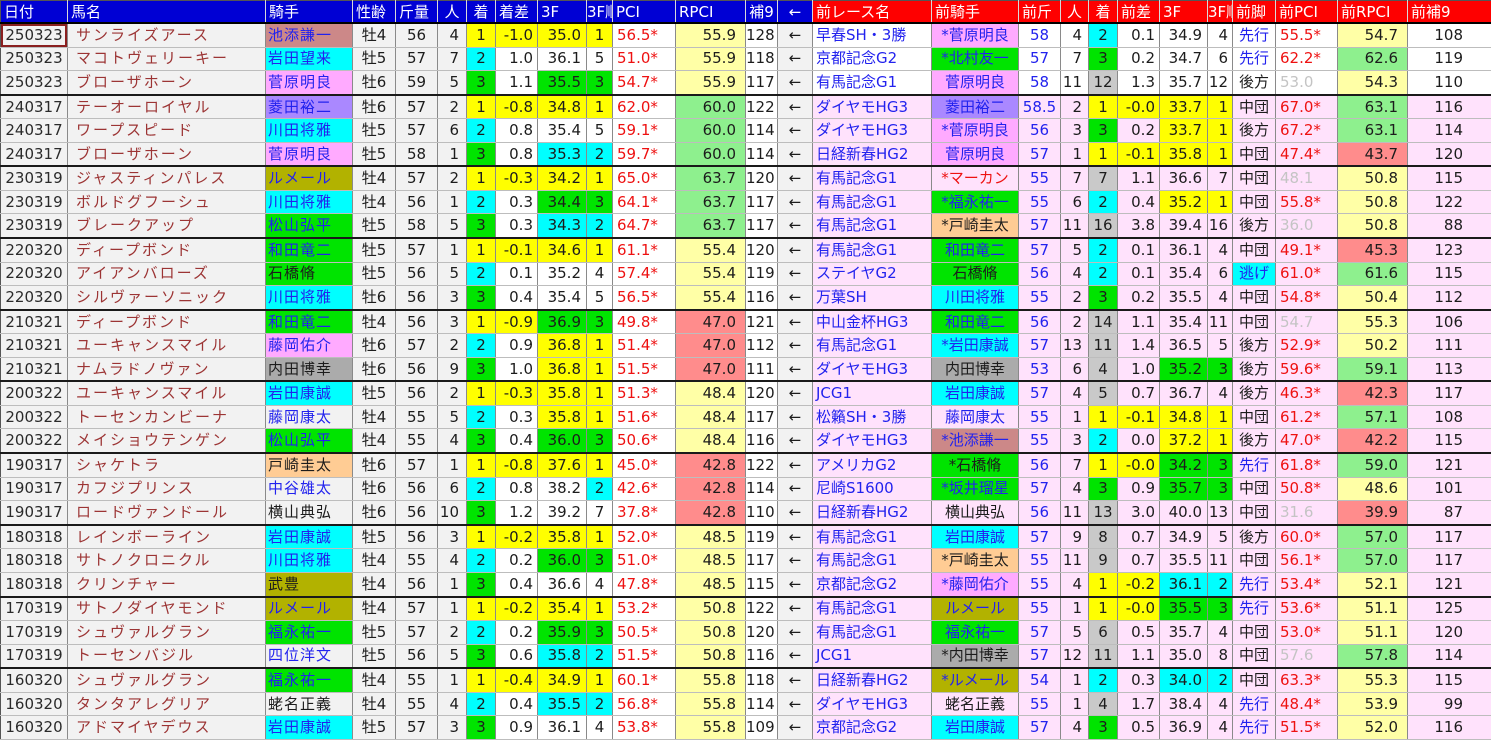  What do you see at coordinates (644, 83) in the screenshot?
I see `pci-cell: 54.7*` at bounding box center [644, 83].